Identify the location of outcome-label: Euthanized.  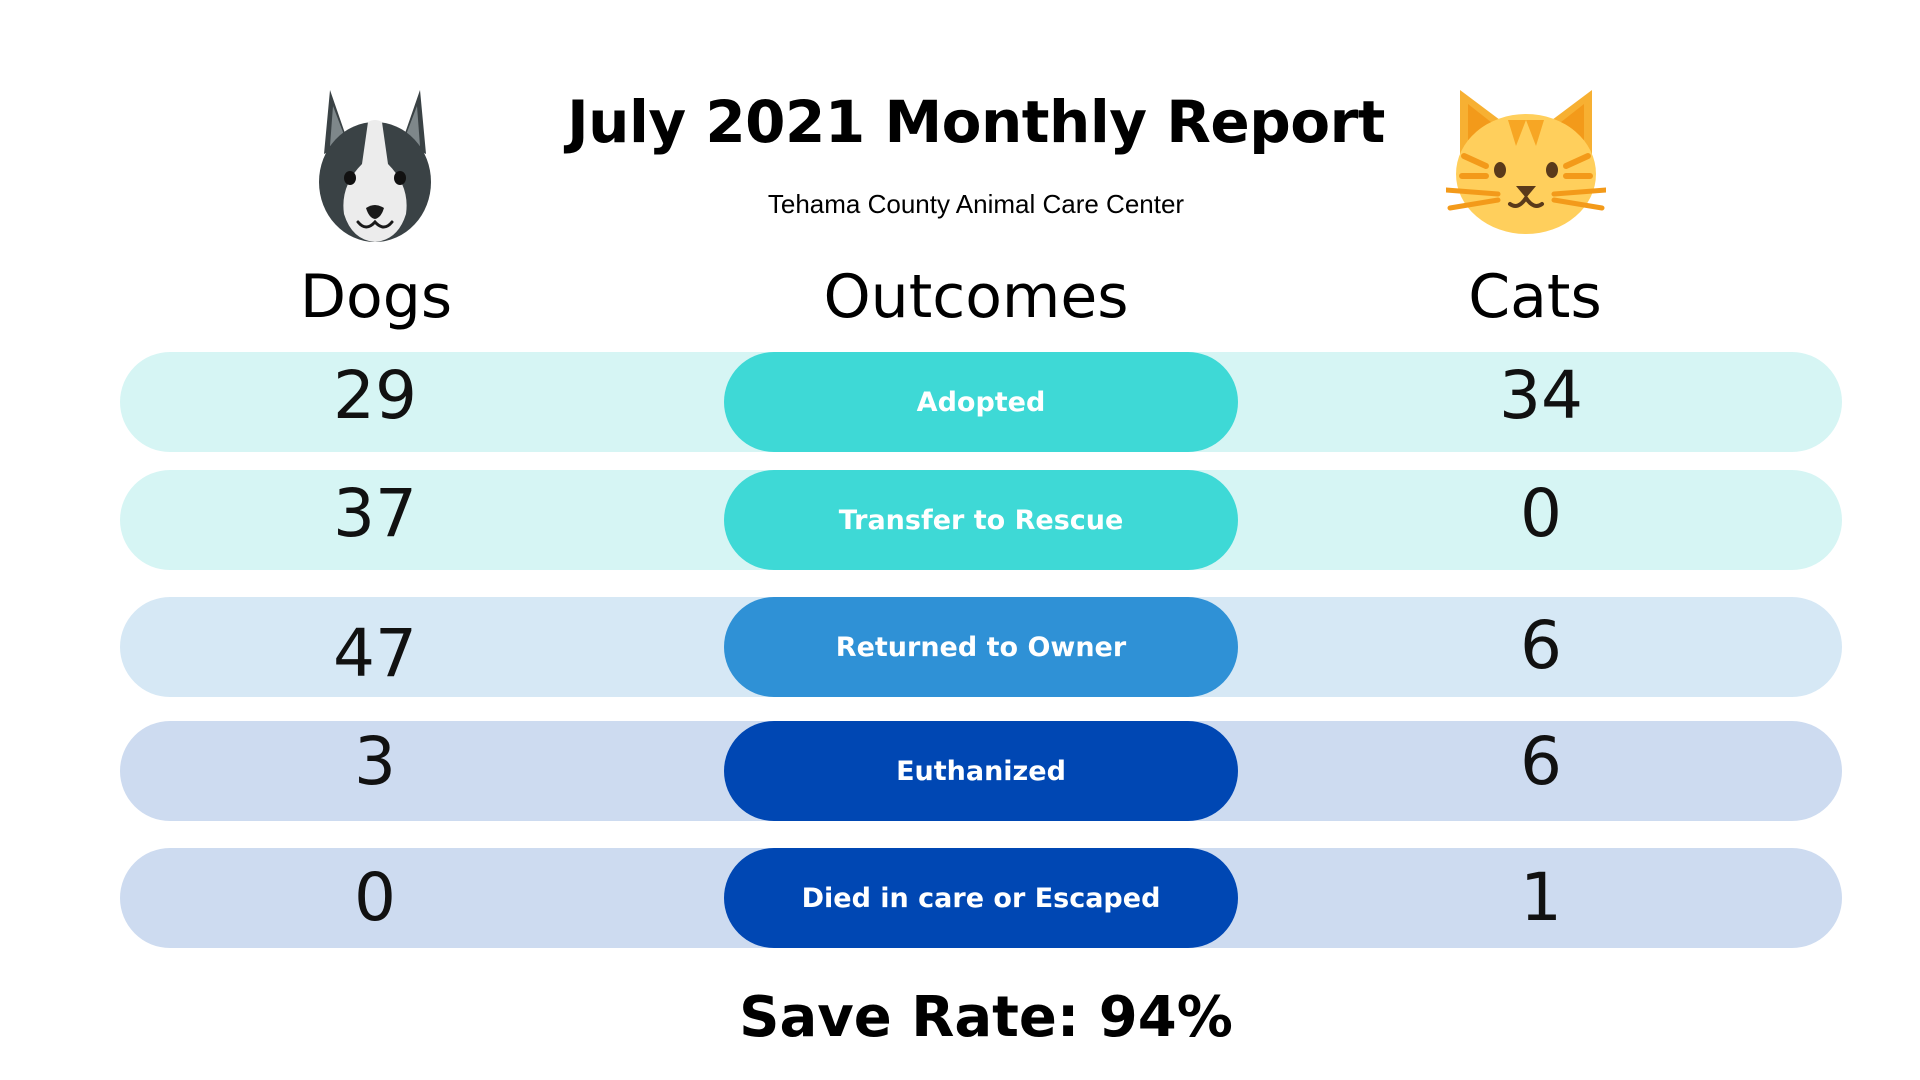
(981, 771).